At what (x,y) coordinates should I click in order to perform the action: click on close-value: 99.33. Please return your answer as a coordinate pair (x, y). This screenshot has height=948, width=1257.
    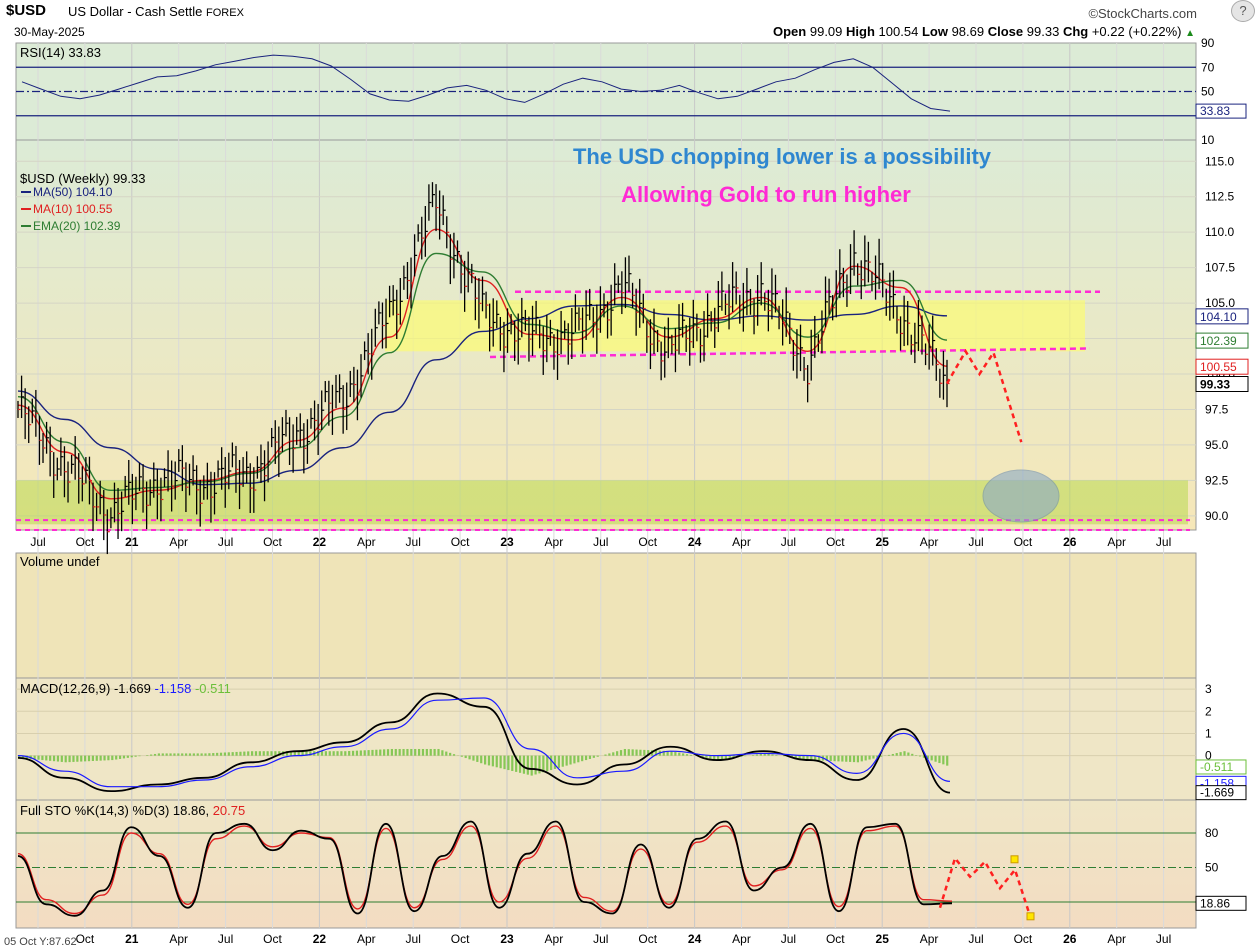
    Looking at the image, I should click on (1043, 31).